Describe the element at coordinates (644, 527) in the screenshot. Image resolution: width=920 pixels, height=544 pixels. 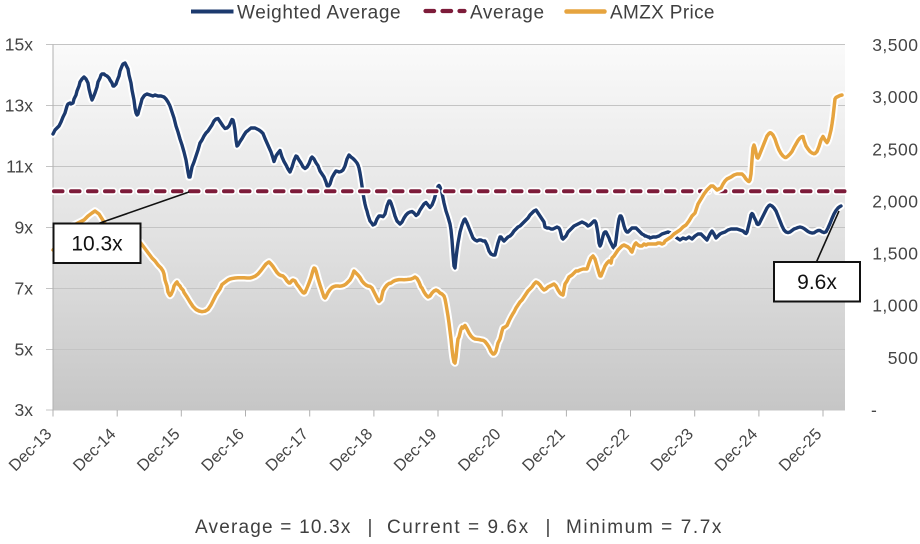
I see `svg-text: Minimum = 7.7x` at that location.